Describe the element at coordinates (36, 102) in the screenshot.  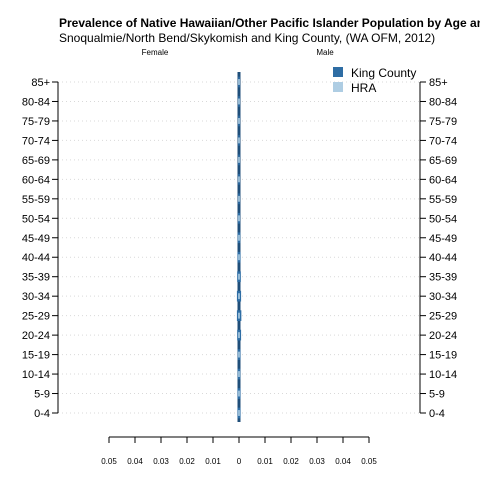
I see `y-tick-label-left: 80-84` at that location.